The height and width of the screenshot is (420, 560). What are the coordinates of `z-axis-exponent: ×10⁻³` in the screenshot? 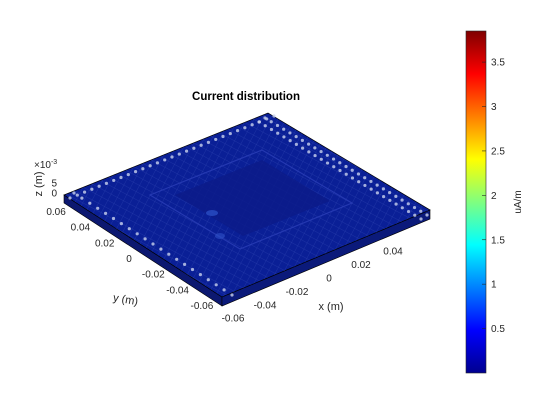 It's located at (45, 165).